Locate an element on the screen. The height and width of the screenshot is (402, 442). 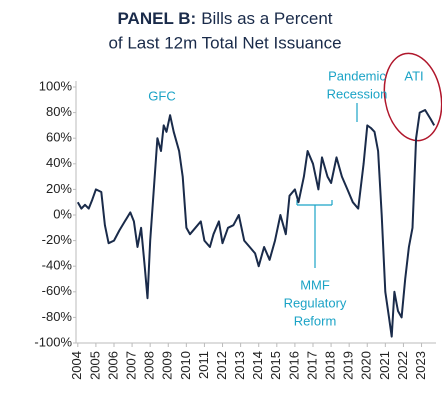
x-tick-label: 2011 is located at coordinates (203, 365).